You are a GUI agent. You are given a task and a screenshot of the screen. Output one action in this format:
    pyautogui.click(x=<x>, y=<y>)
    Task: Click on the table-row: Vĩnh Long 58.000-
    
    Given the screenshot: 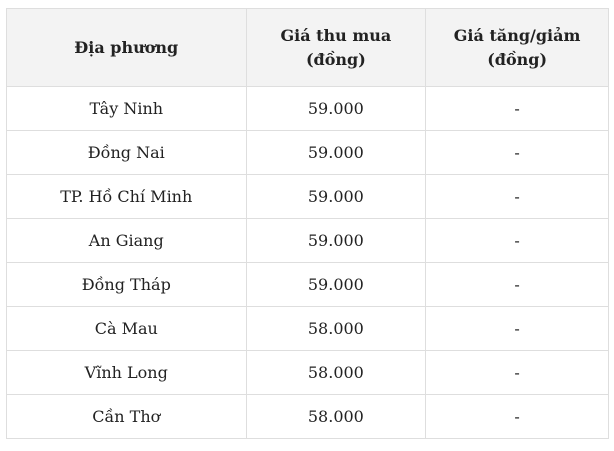 What is the action you would take?
    pyautogui.click(x=307, y=372)
    